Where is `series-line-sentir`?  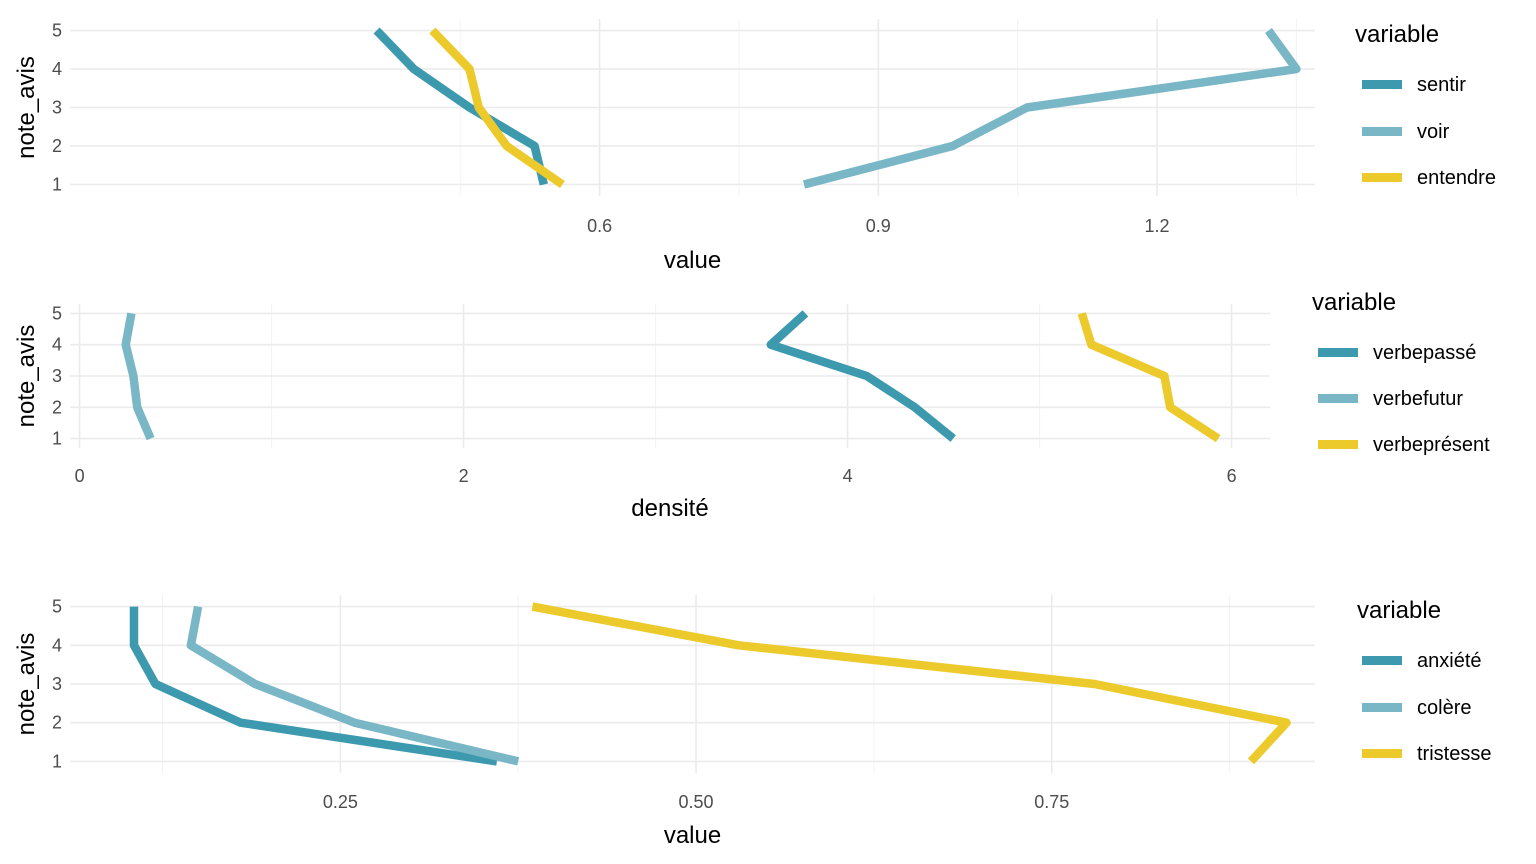
series-line-sentir is located at coordinates (460, 106).